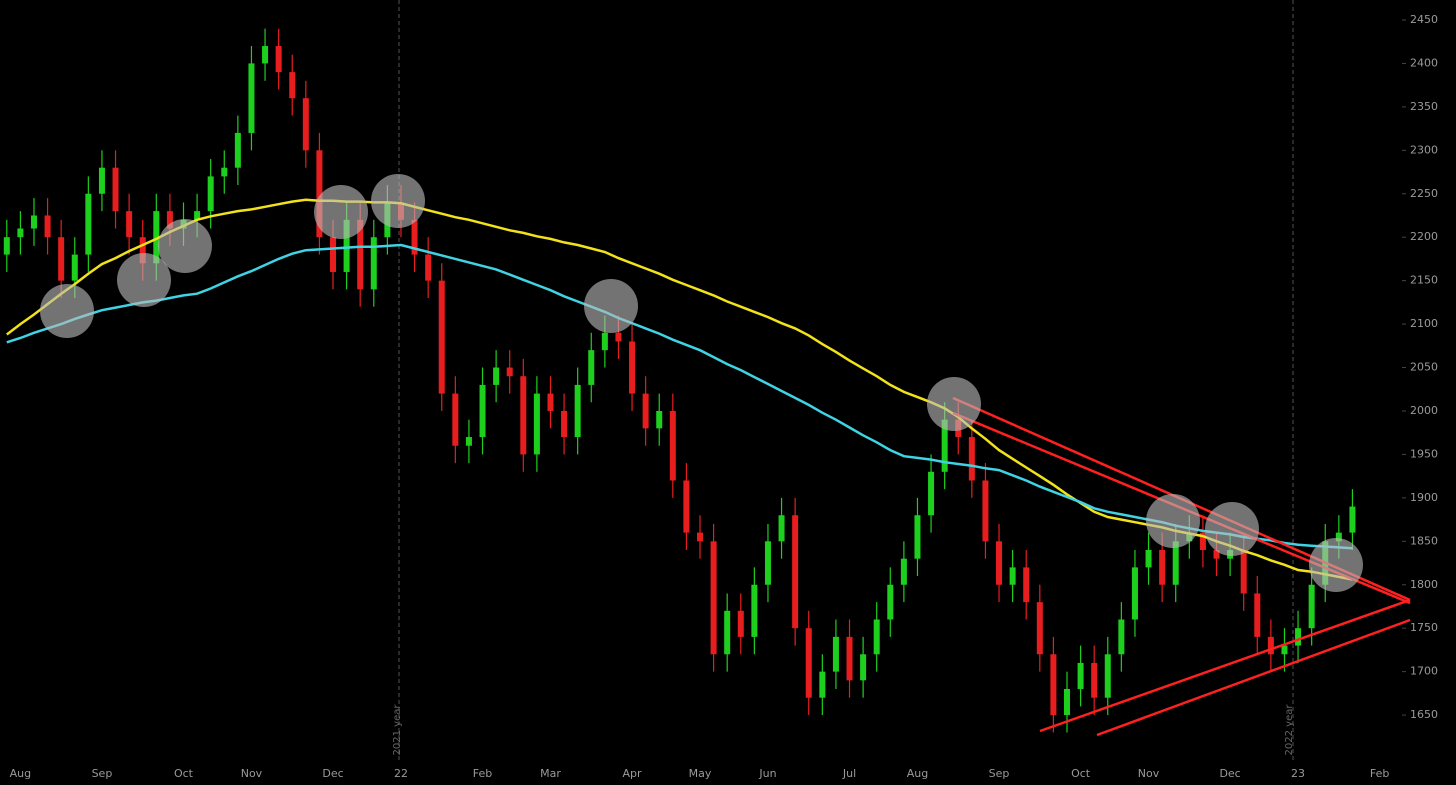 This screenshot has width=1456, height=785. I want to click on x-tick-label: Jun, so click(767, 773).